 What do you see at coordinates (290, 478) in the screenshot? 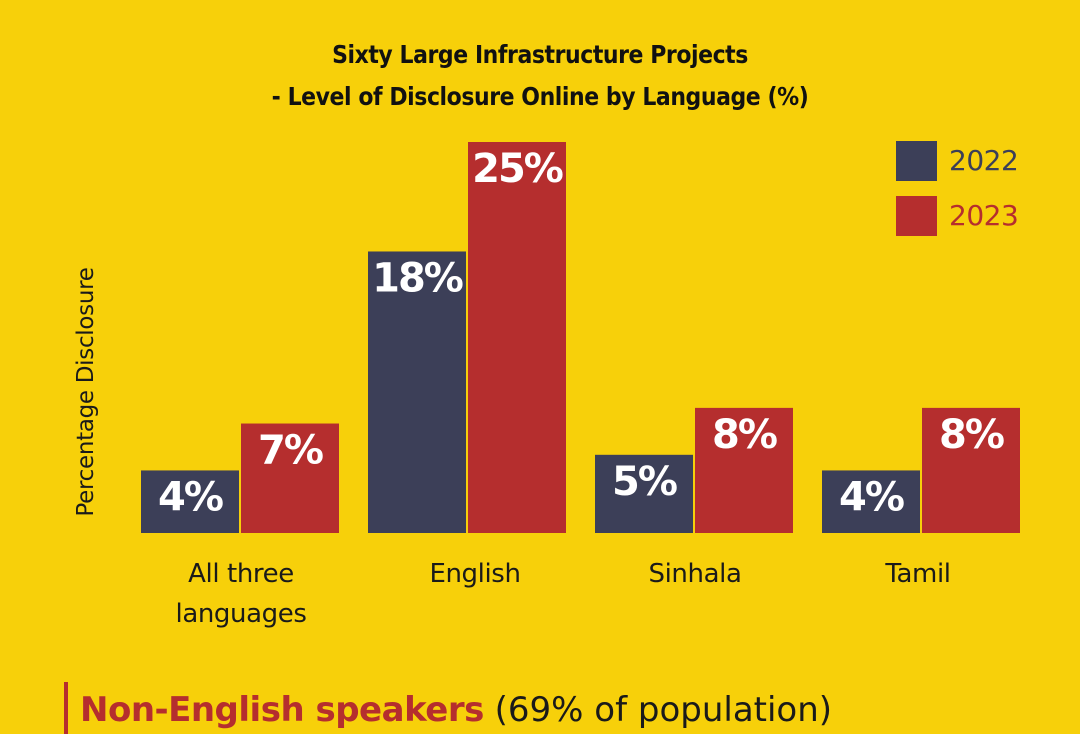
I see `bar-all-three-languages-2023` at bounding box center [290, 478].